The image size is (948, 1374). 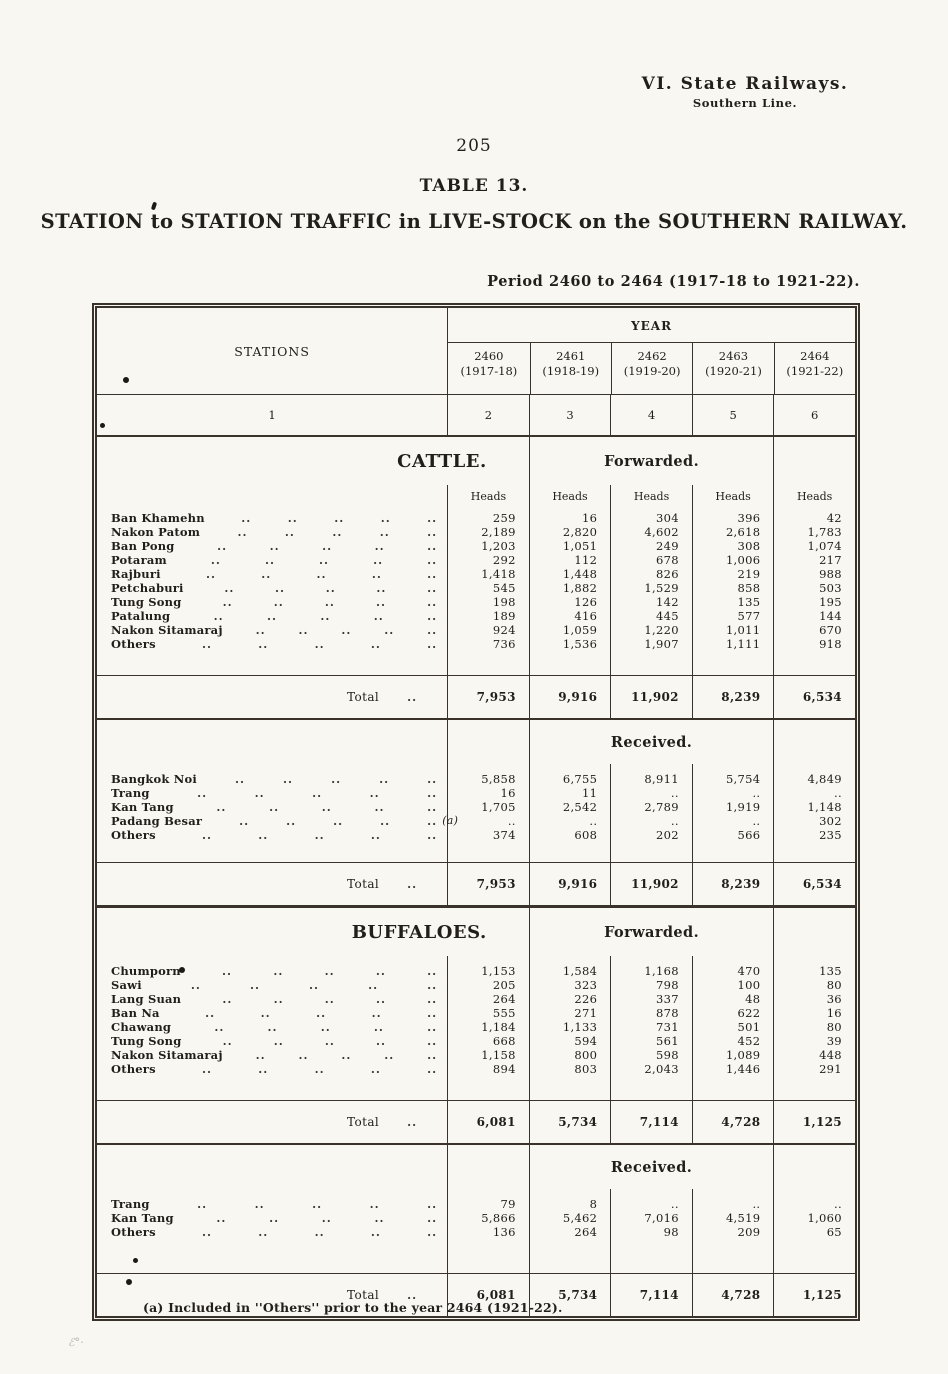 What do you see at coordinates (580, 588) in the screenshot?
I see `value: 1,882` at bounding box center [580, 588].